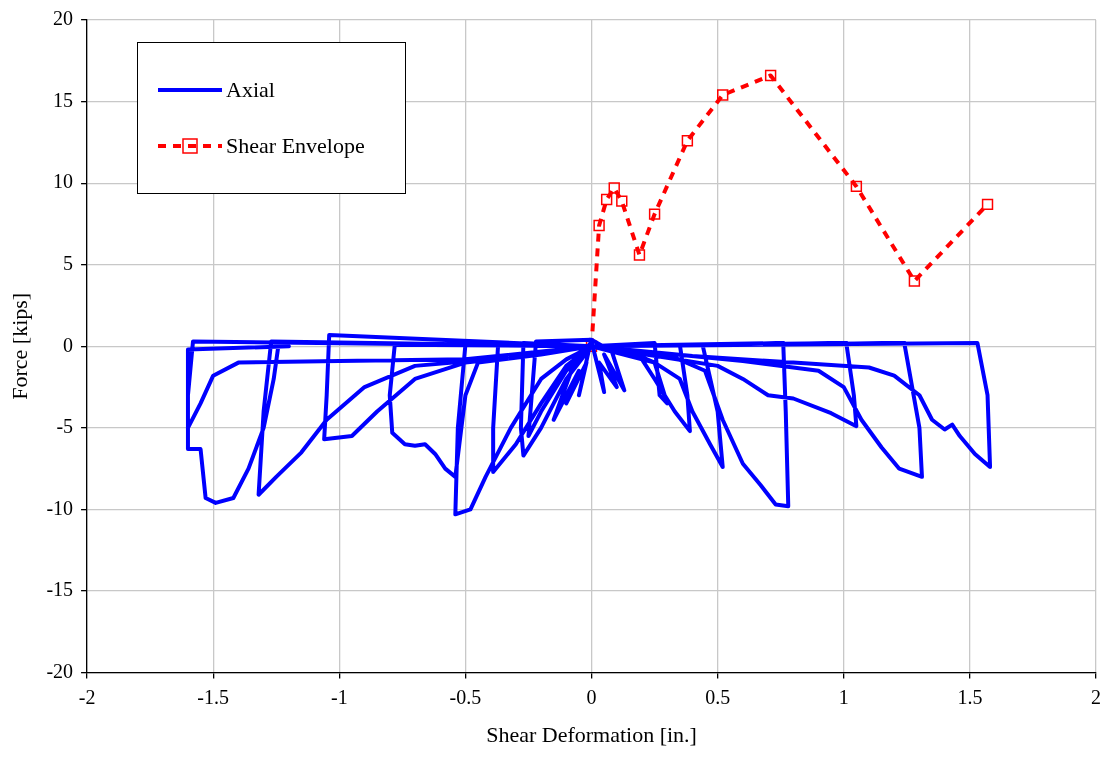 Image resolution: width=1110 pixels, height=757 pixels. What do you see at coordinates (63, 99) in the screenshot?
I see `y-tick-label: 15` at bounding box center [63, 99].